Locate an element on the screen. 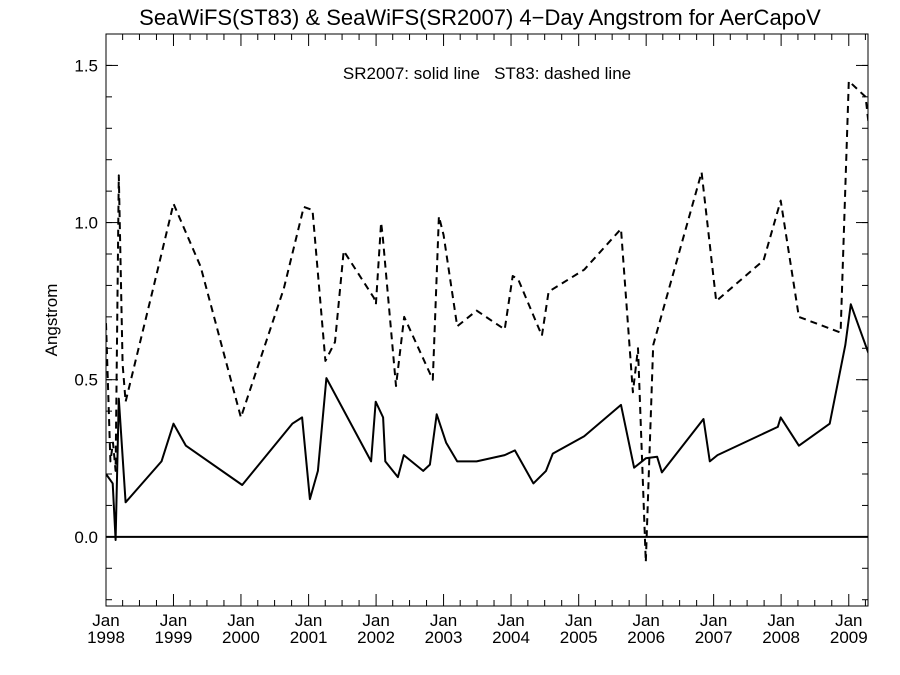  x-tick-label-year: 1998 is located at coordinates (106, 637).